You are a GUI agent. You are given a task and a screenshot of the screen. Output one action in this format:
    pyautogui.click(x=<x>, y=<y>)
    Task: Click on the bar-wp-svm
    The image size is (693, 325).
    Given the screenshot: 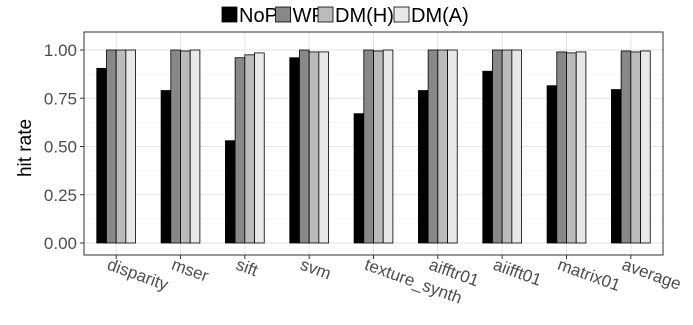 What is the action you would take?
    pyautogui.click(x=304, y=146)
    